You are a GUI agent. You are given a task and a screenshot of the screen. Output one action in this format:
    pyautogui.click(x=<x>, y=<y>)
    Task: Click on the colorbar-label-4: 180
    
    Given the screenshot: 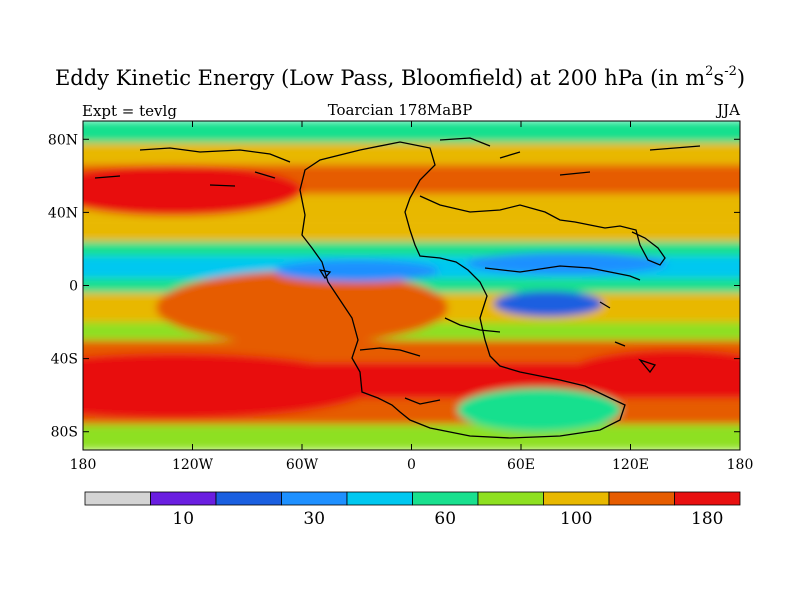 What is the action you would take?
    pyautogui.click(x=707, y=519)
    